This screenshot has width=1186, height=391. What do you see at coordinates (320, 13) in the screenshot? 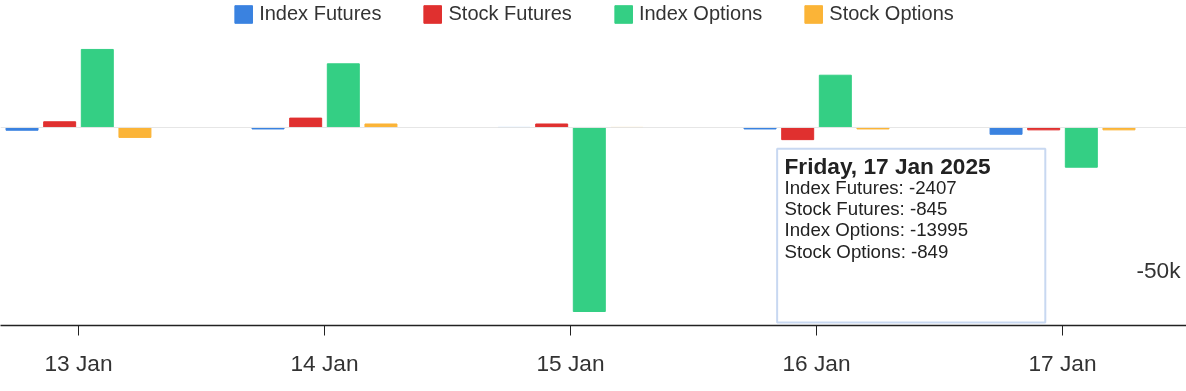
I see `legend-label: Index Futures` at bounding box center [320, 13].